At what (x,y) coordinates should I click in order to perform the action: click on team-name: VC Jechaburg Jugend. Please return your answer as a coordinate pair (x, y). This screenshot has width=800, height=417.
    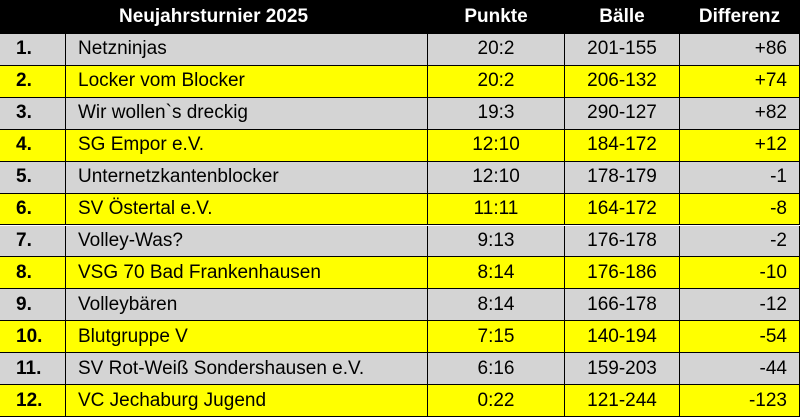
    Looking at the image, I should click on (247, 401).